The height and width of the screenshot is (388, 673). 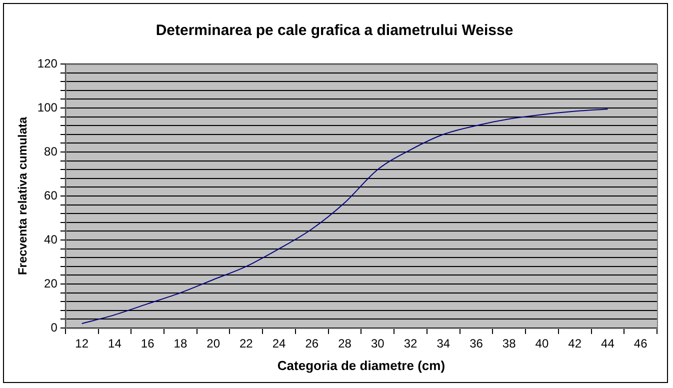 What do you see at coordinates (147, 343) in the screenshot?
I see `x-tick-label: 16` at bounding box center [147, 343].